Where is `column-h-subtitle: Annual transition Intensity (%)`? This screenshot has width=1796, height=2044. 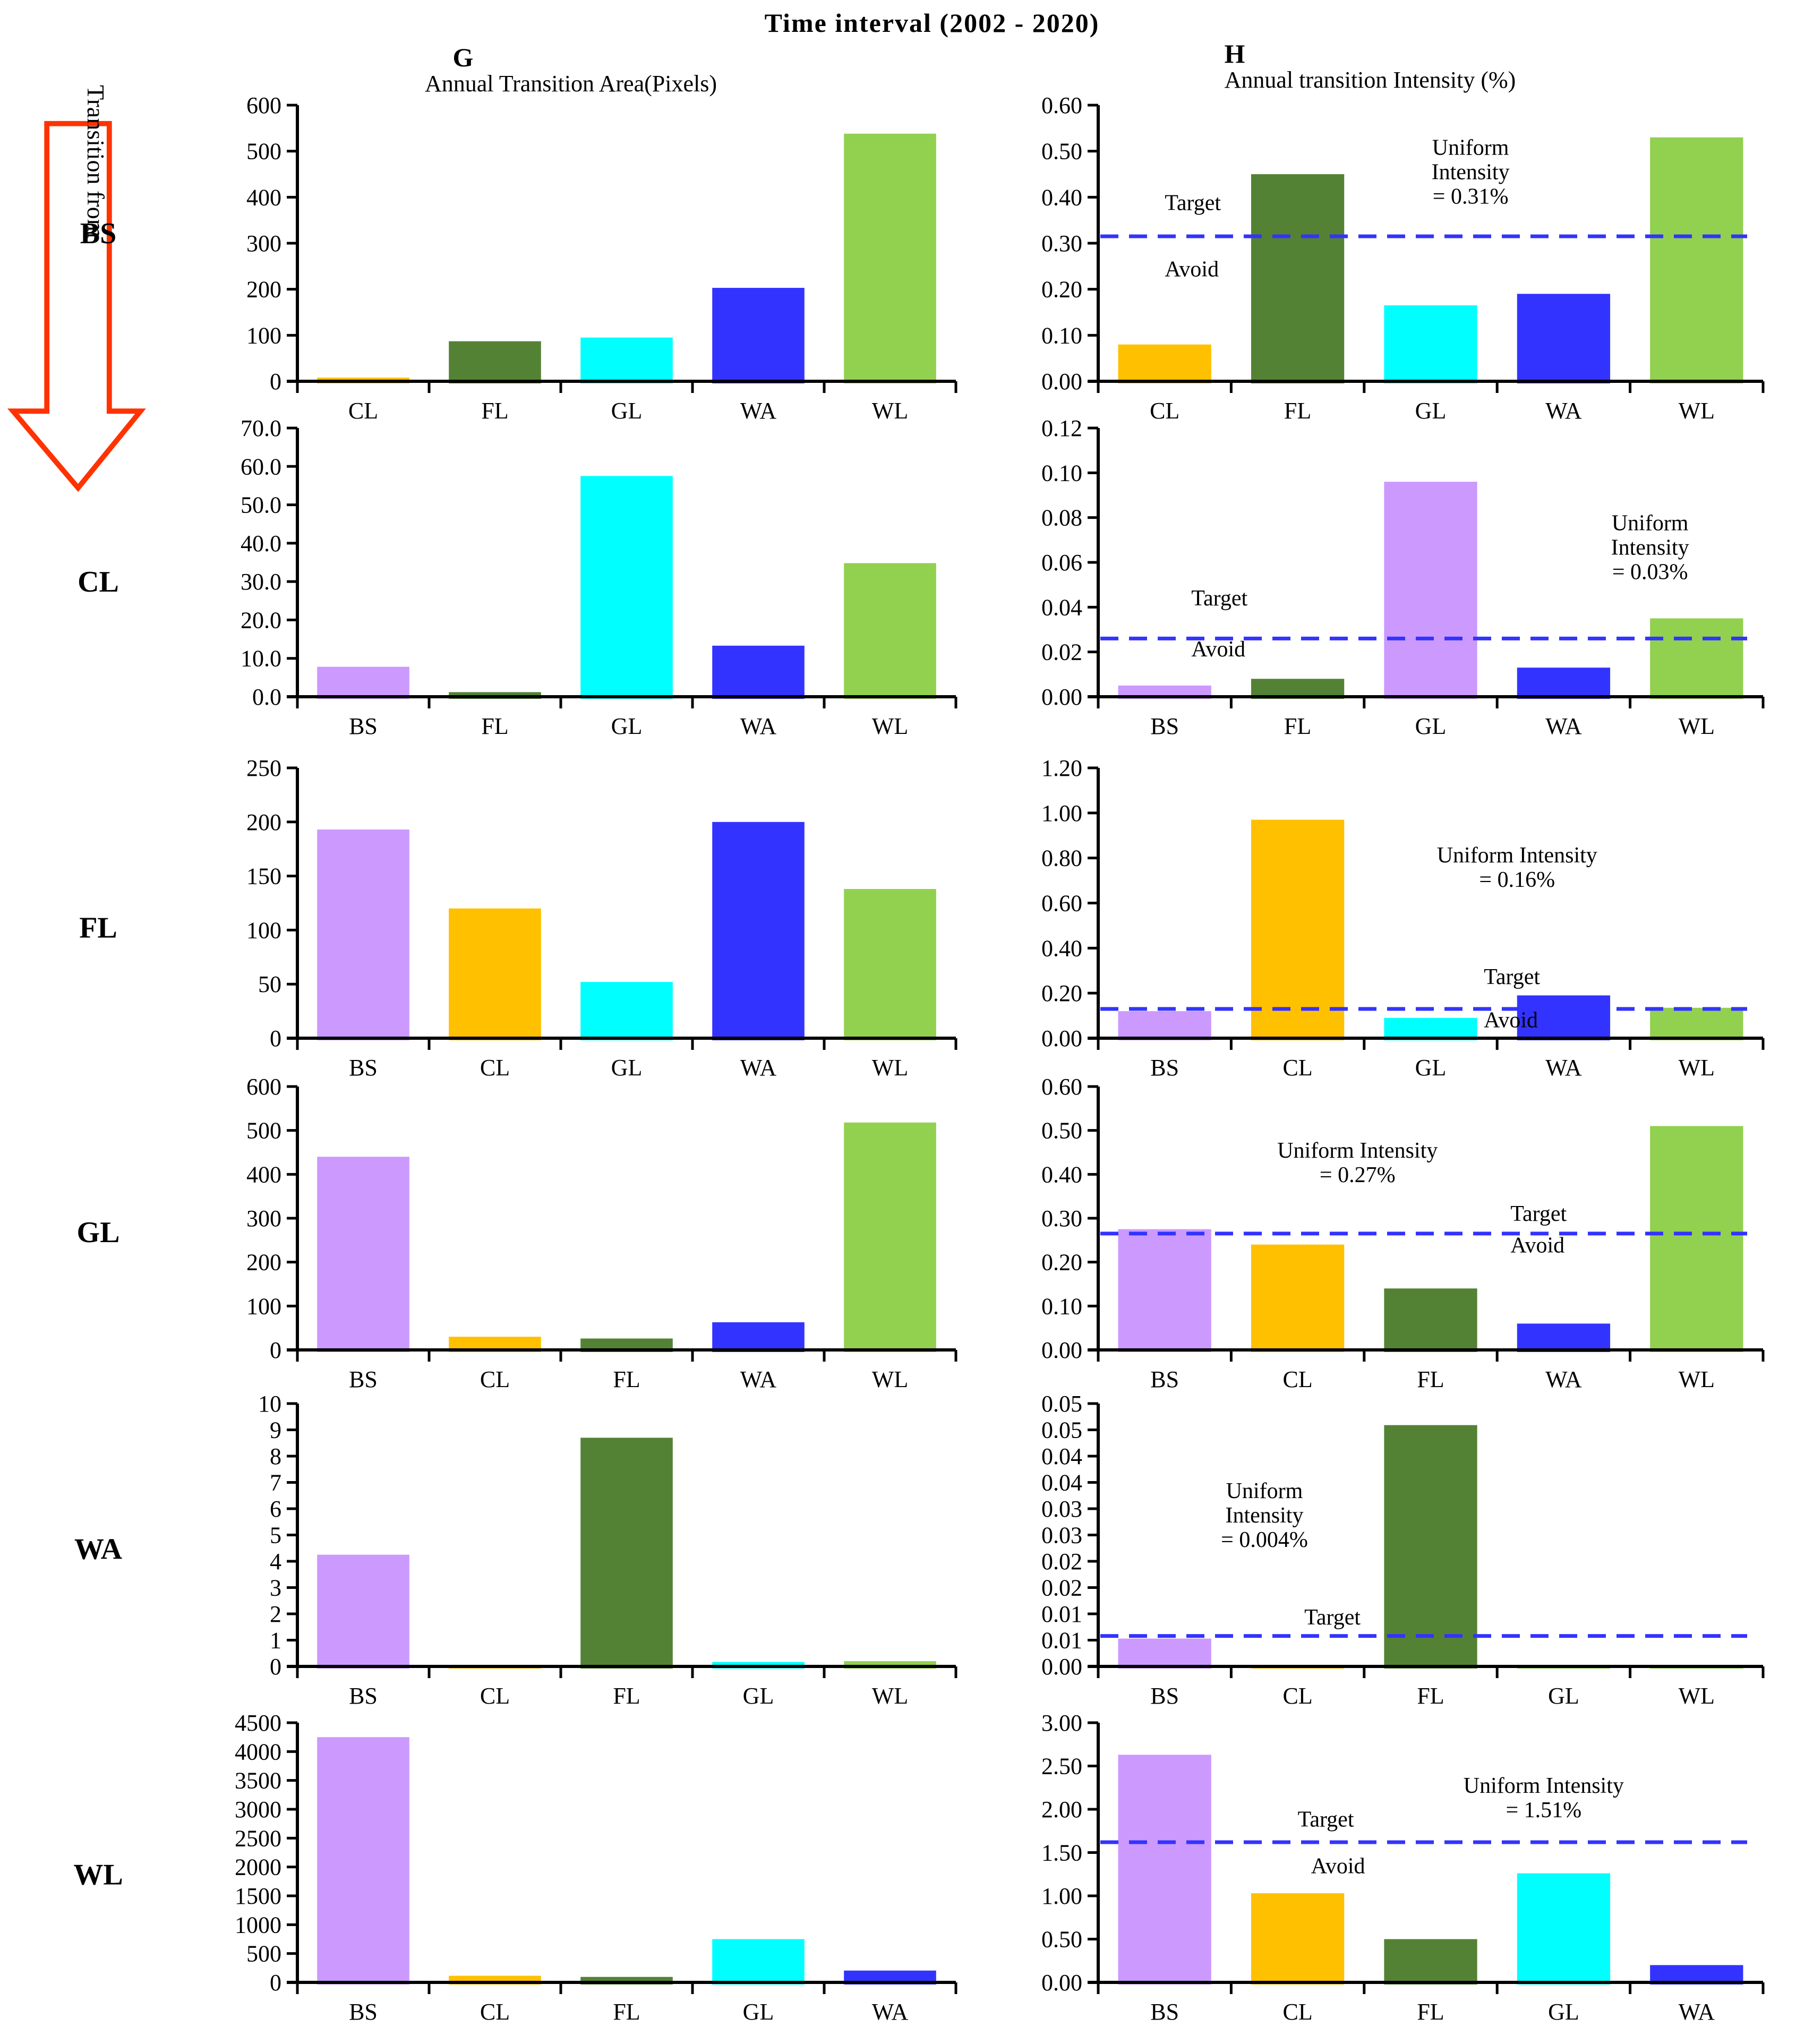 column-h-subtitle: Annual transition Intensity (%) is located at coordinates (1371, 80).